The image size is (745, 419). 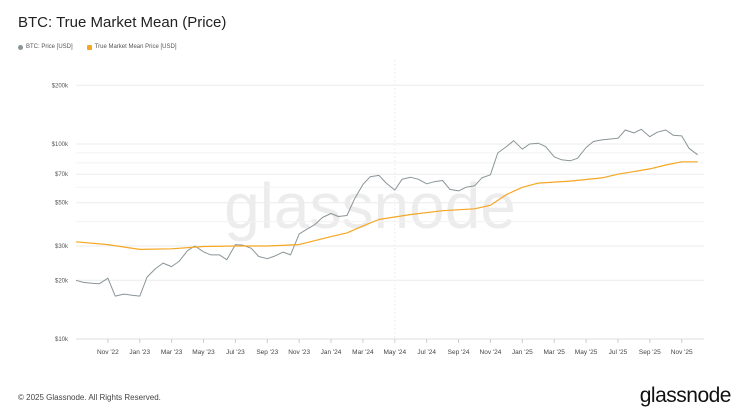 I want to click on x-tick-label: Jan '23, so click(x=139, y=352).